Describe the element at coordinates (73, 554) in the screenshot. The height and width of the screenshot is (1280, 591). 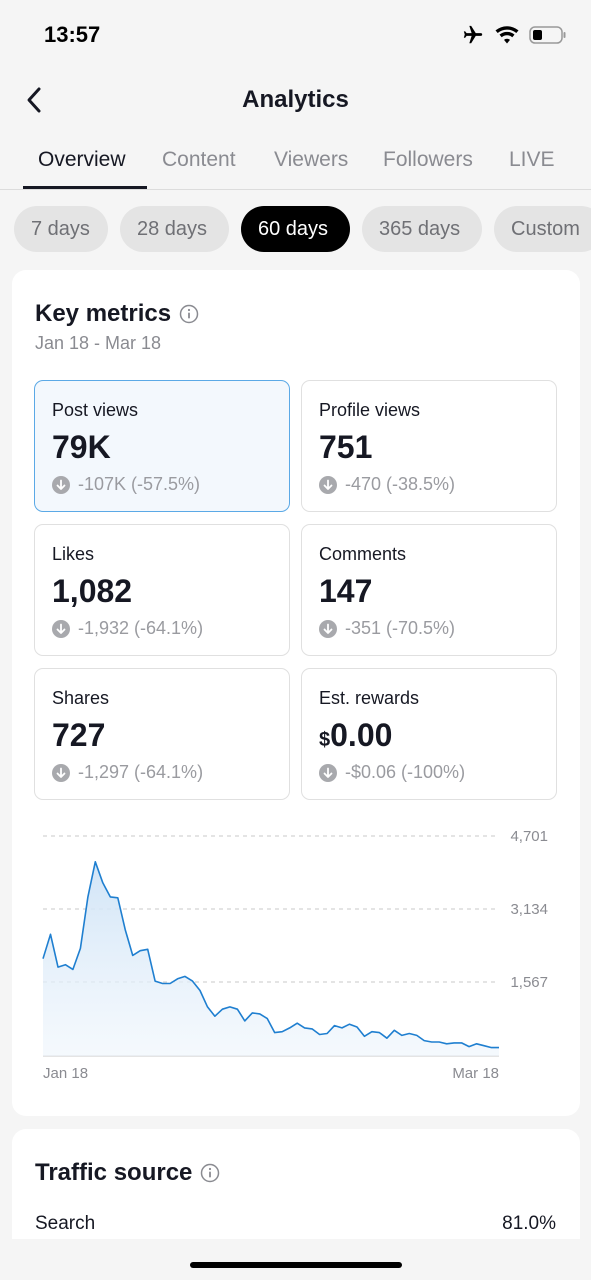
I see `metric-label: Likes` at that location.